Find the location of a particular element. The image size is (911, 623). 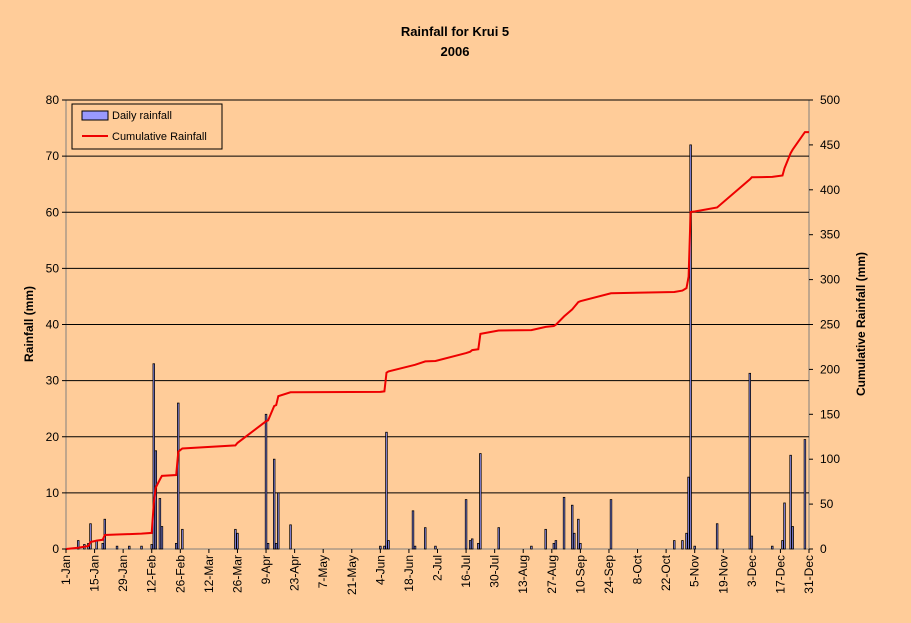

y2-tick-label: 150 is located at coordinates (830, 414).